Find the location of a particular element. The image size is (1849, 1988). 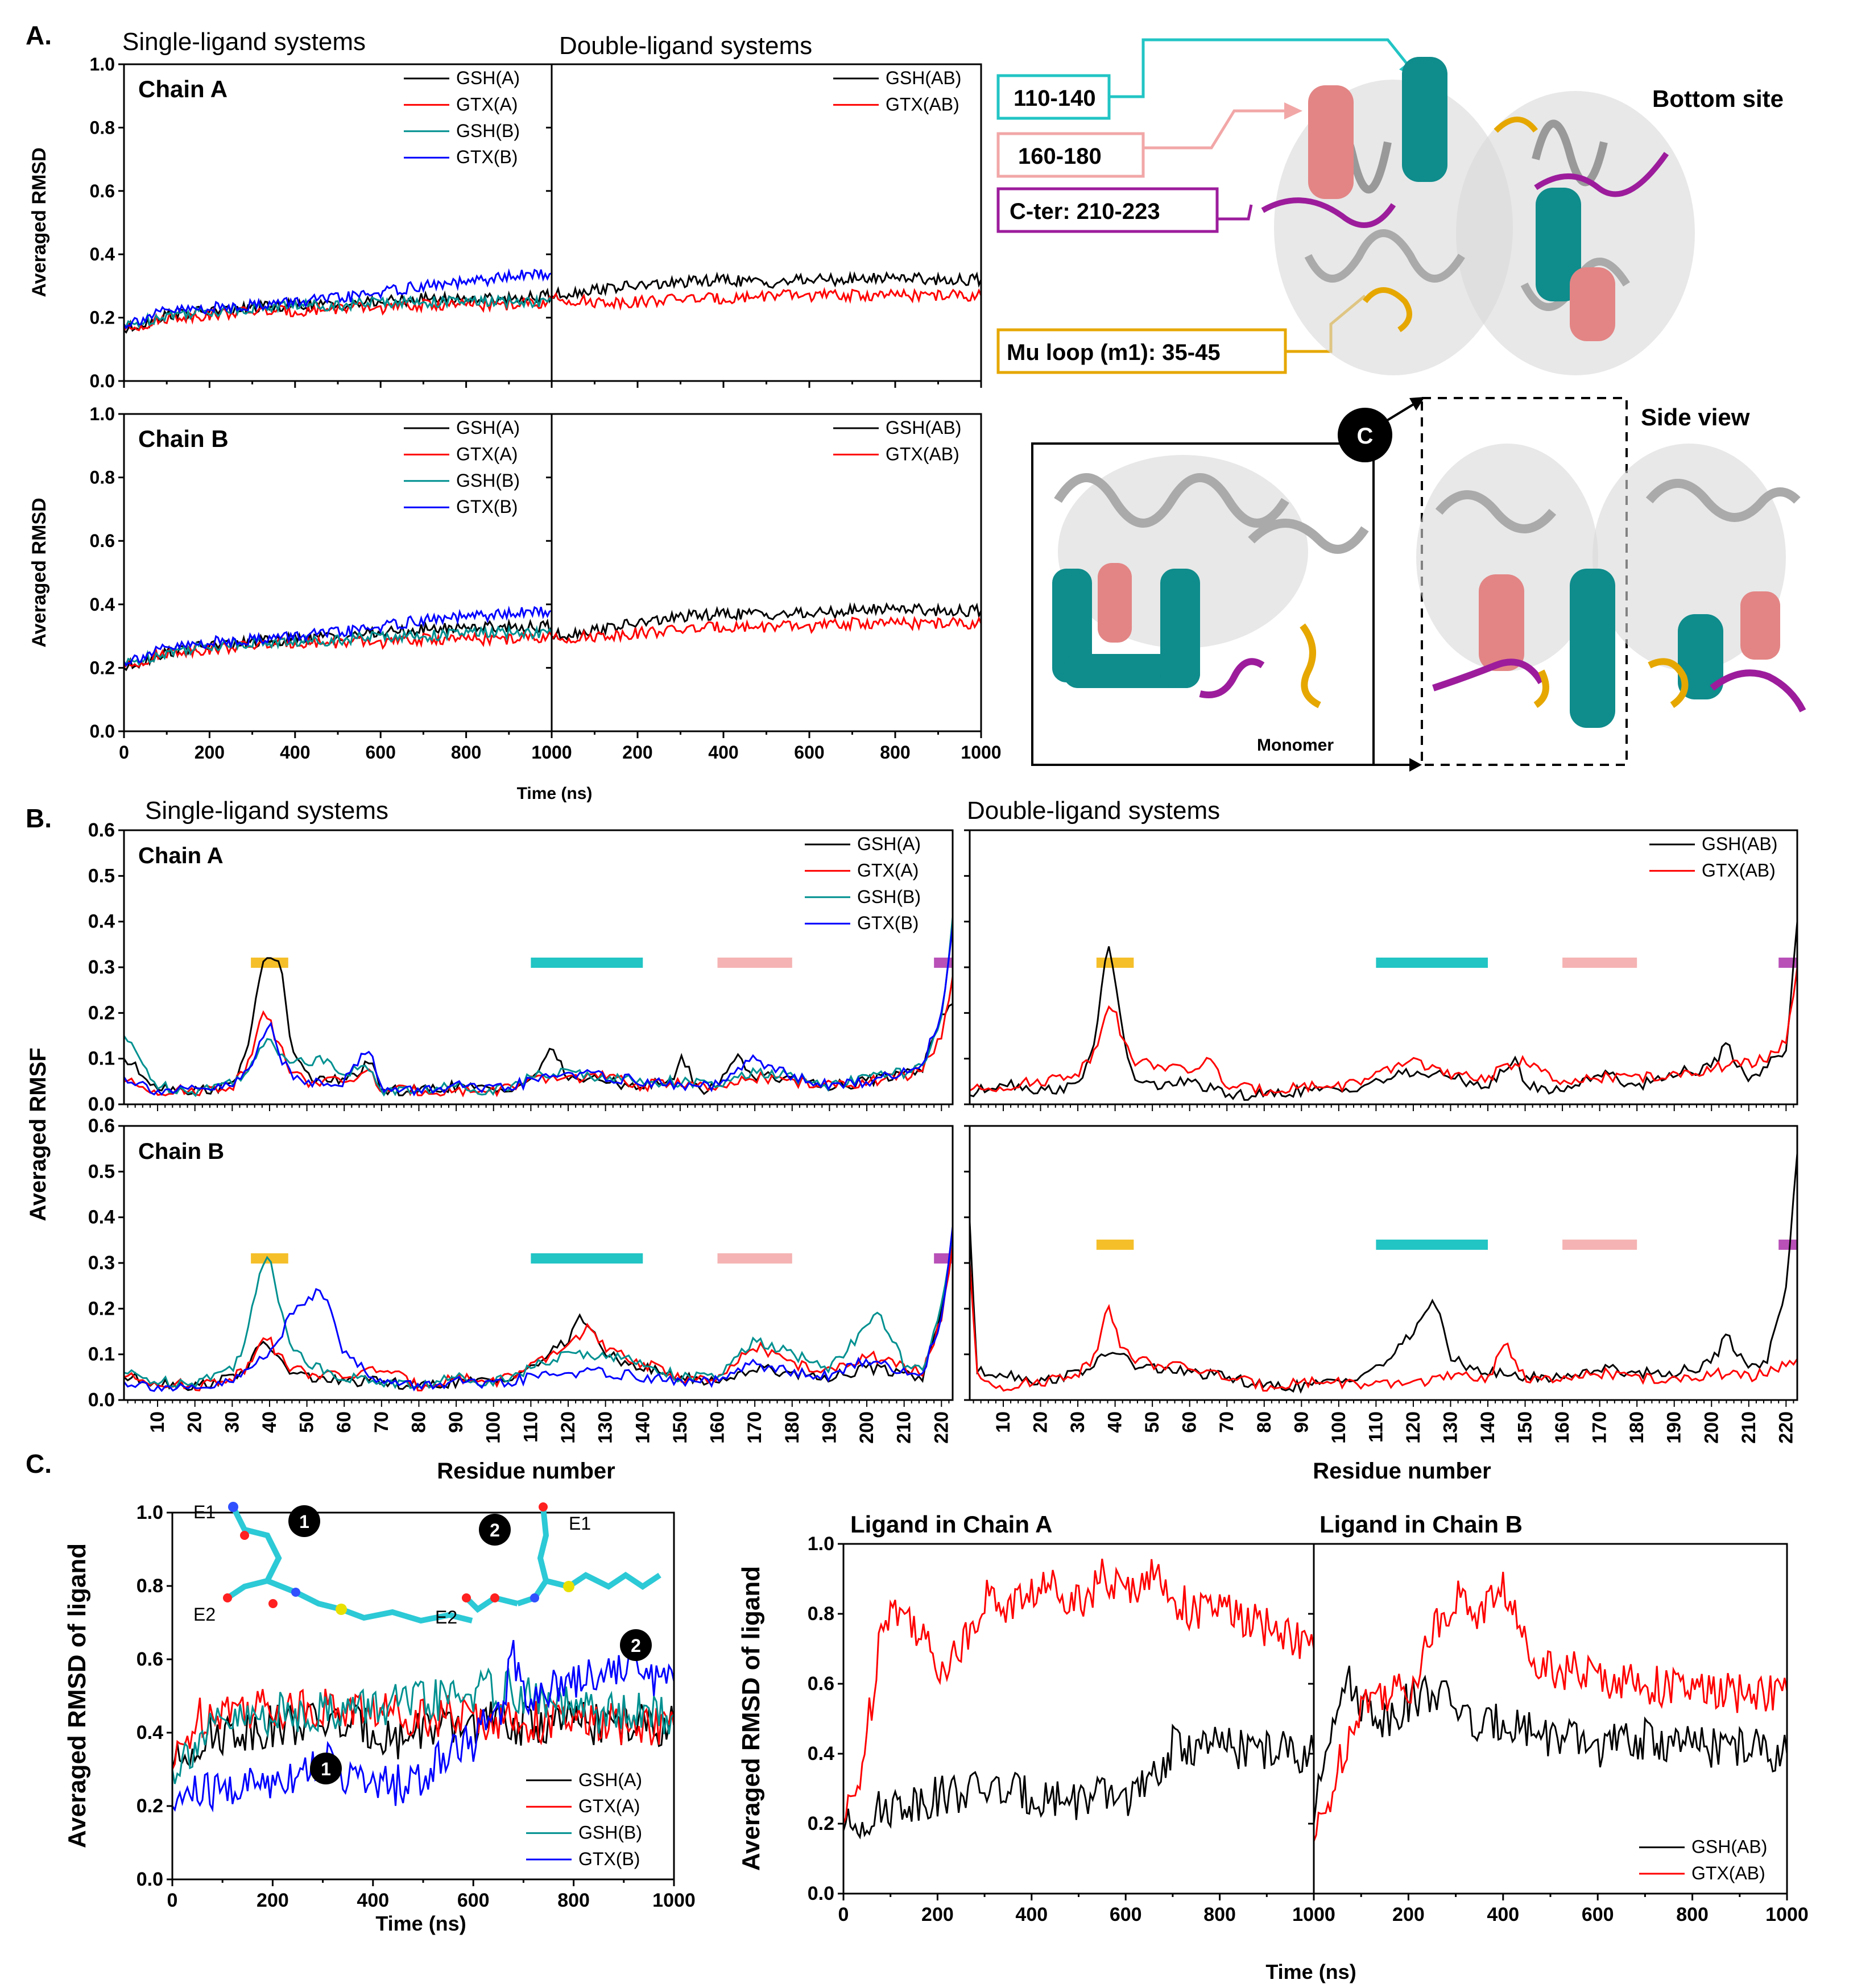

bottom-site-dimer is located at coordinates (1478, 216).